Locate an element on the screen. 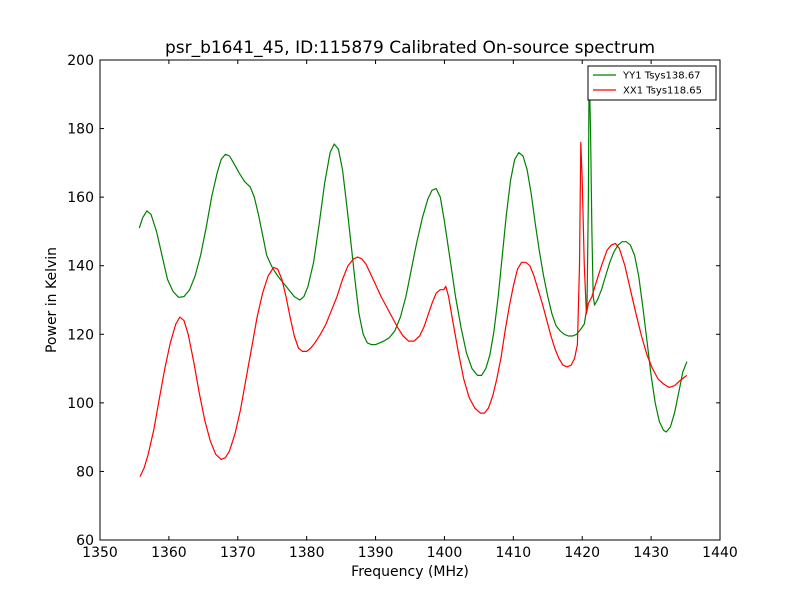 The width and height of the screenshot is (800, 600). y-tick-label: 60 is located at coordinates (85, 541).